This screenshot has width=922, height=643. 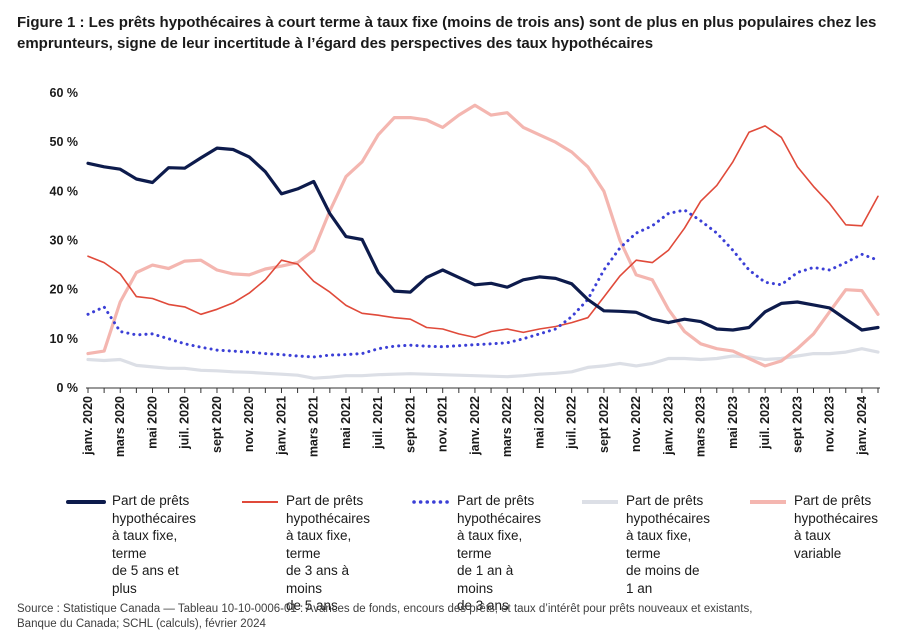 What do you see at coordinates (64, 290) in the screenshot?
I see `y-tick-label: 20 %` at bounding box center [64, 290].